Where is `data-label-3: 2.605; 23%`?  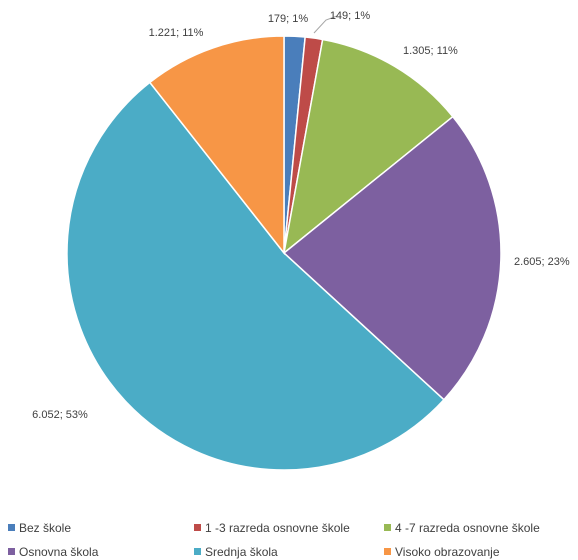 data-label-3: 2.605; 23% is located at coordinates (542, 262).